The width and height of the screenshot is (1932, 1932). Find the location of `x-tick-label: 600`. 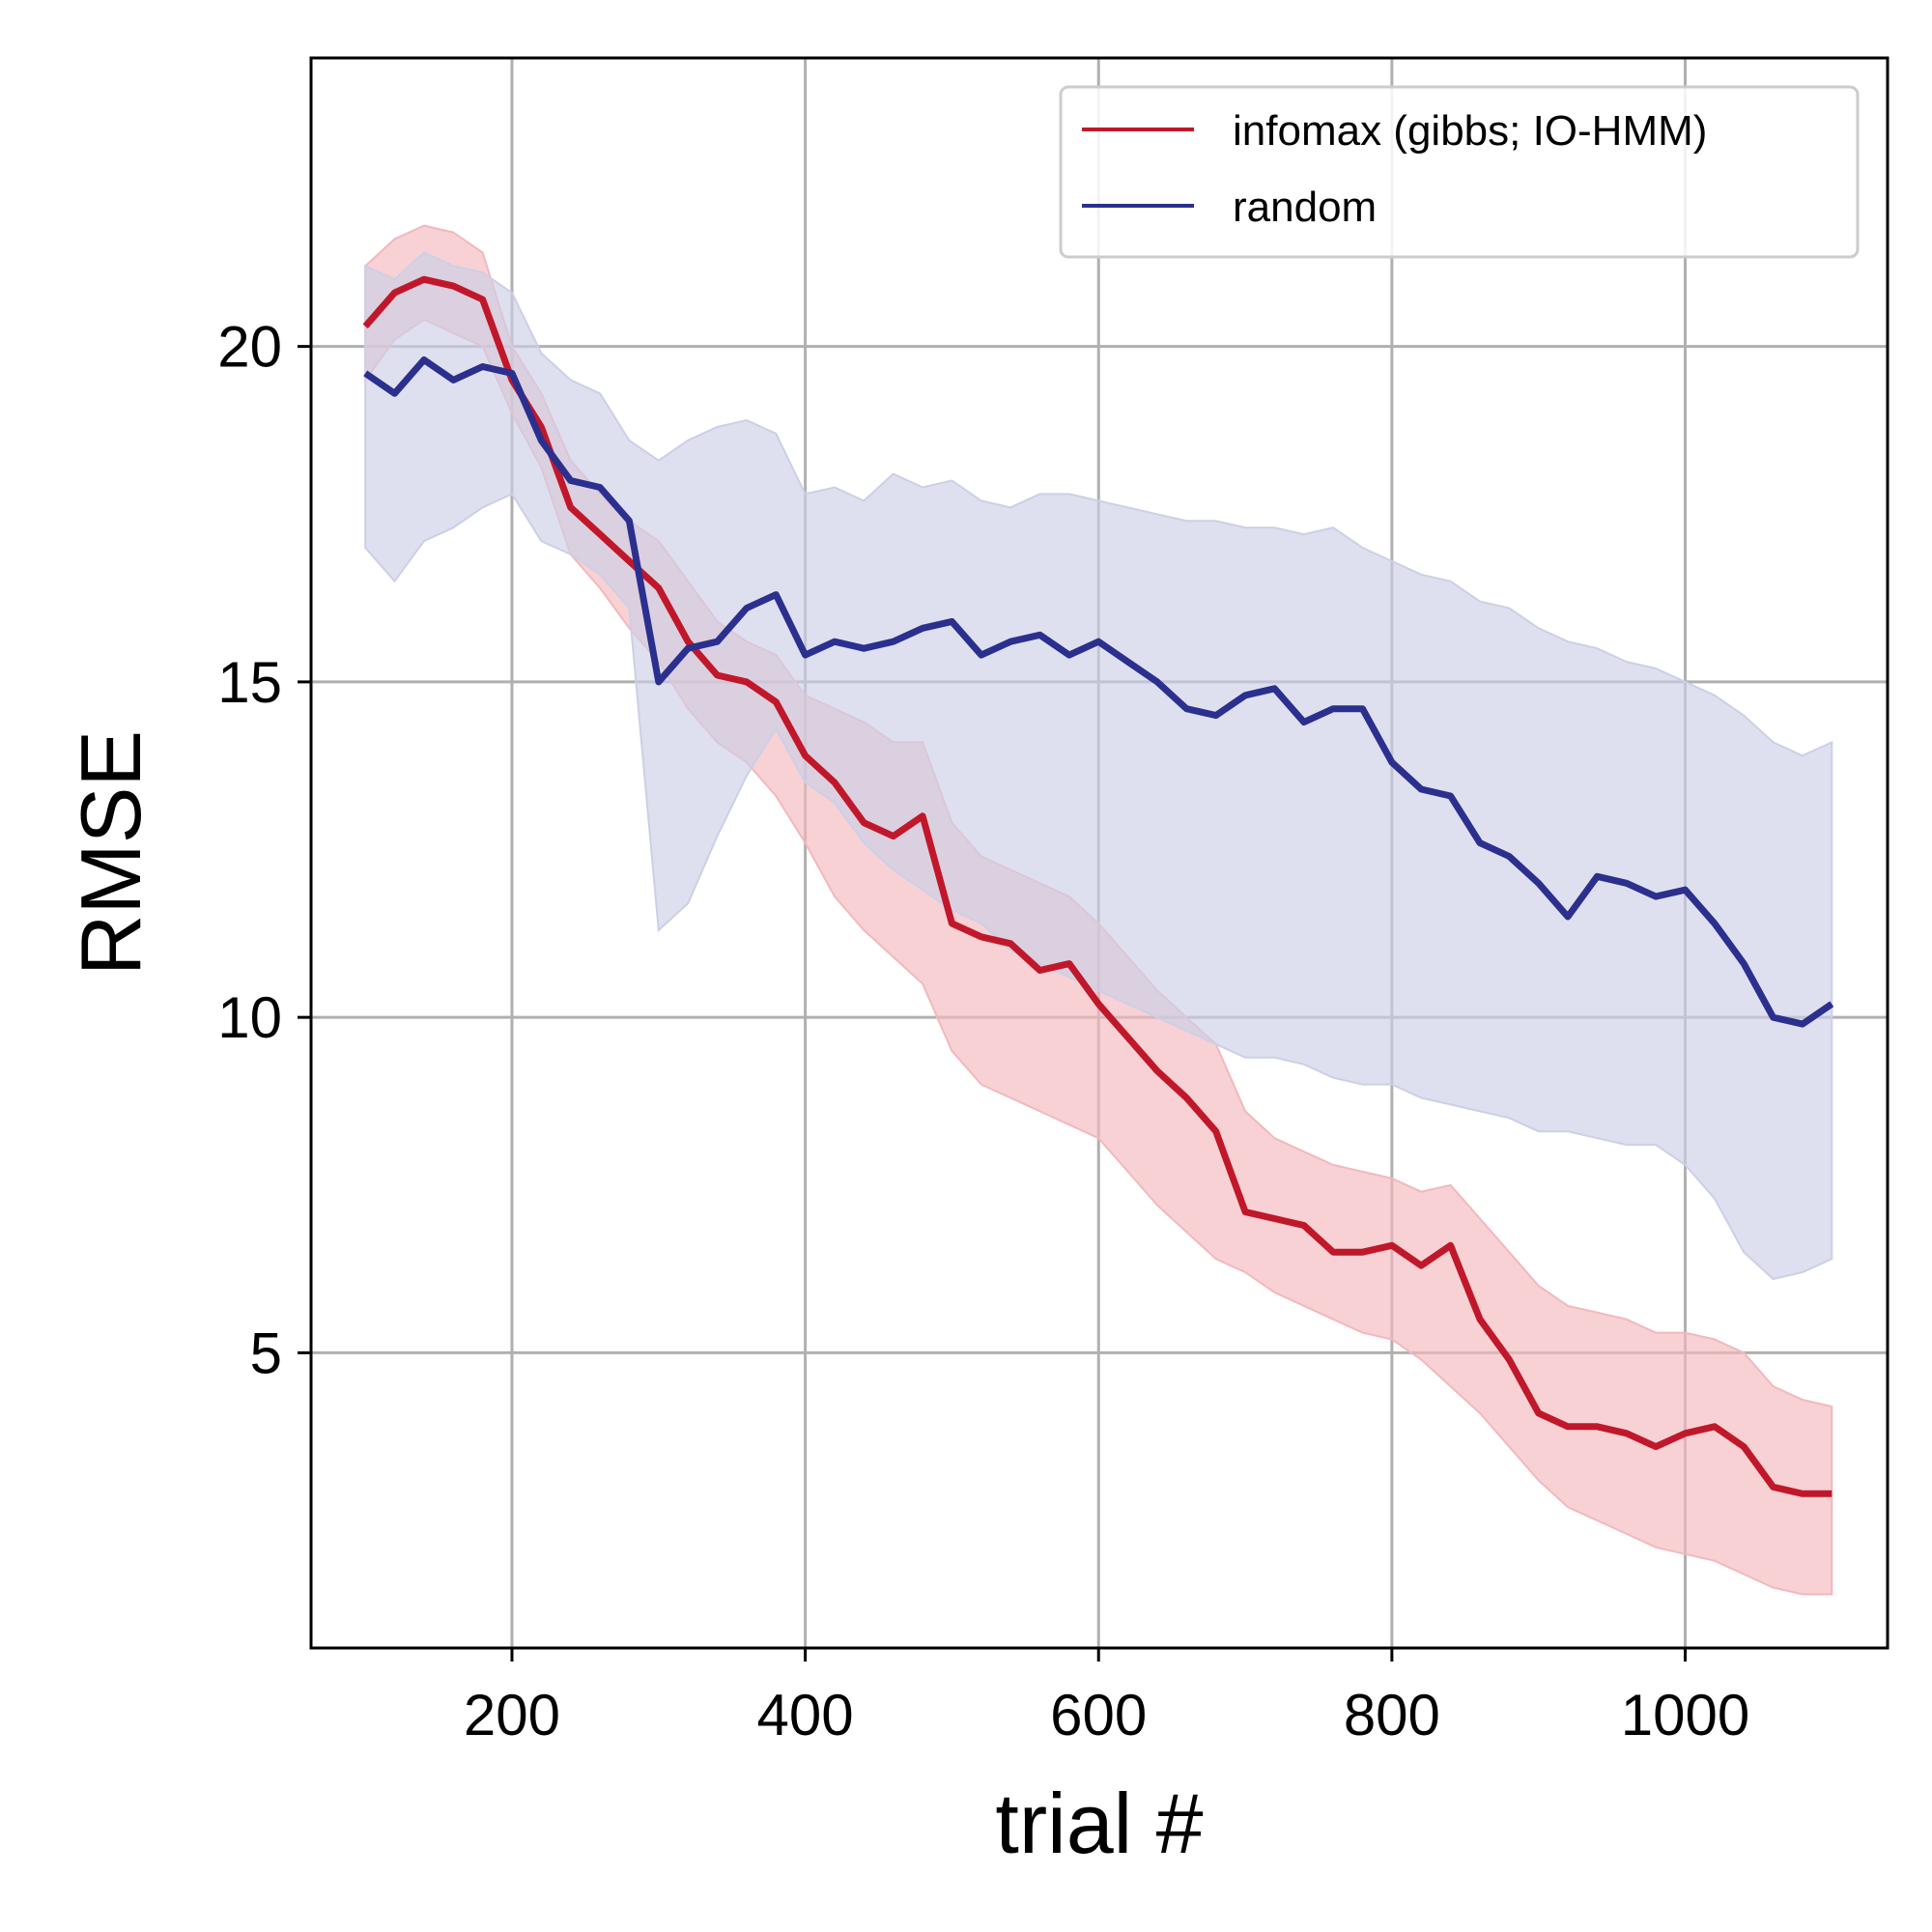

x-tick-label: 600 is located at coordinates (1098, 1715).